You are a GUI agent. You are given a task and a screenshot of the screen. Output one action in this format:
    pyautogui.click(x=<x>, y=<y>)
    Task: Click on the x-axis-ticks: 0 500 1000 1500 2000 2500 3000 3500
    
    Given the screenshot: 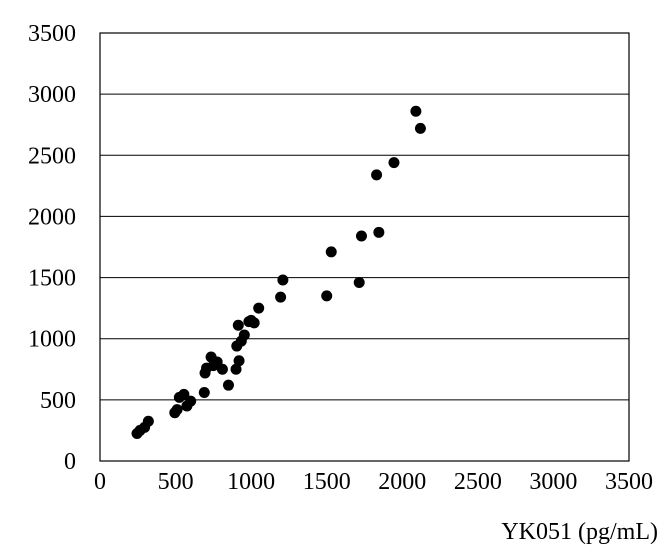 What is the action you would take?
    pyautogui.click(x=373, y=482)
    